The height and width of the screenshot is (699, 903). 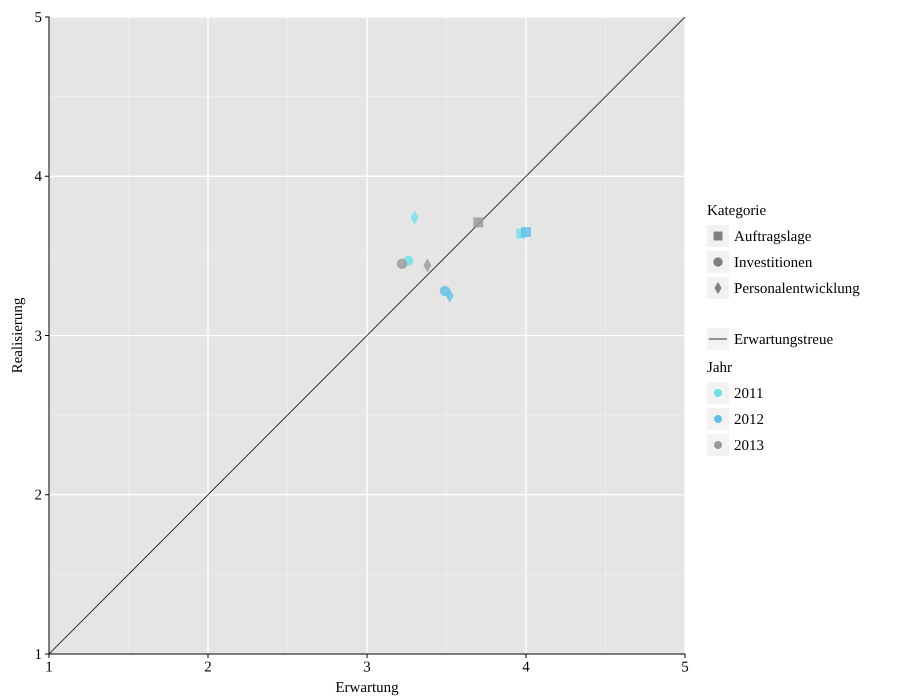 What do you see at coordinates (367, 668) in the screenshot?
I see `x-tick-label: 3` at bounding box center [367, 668].